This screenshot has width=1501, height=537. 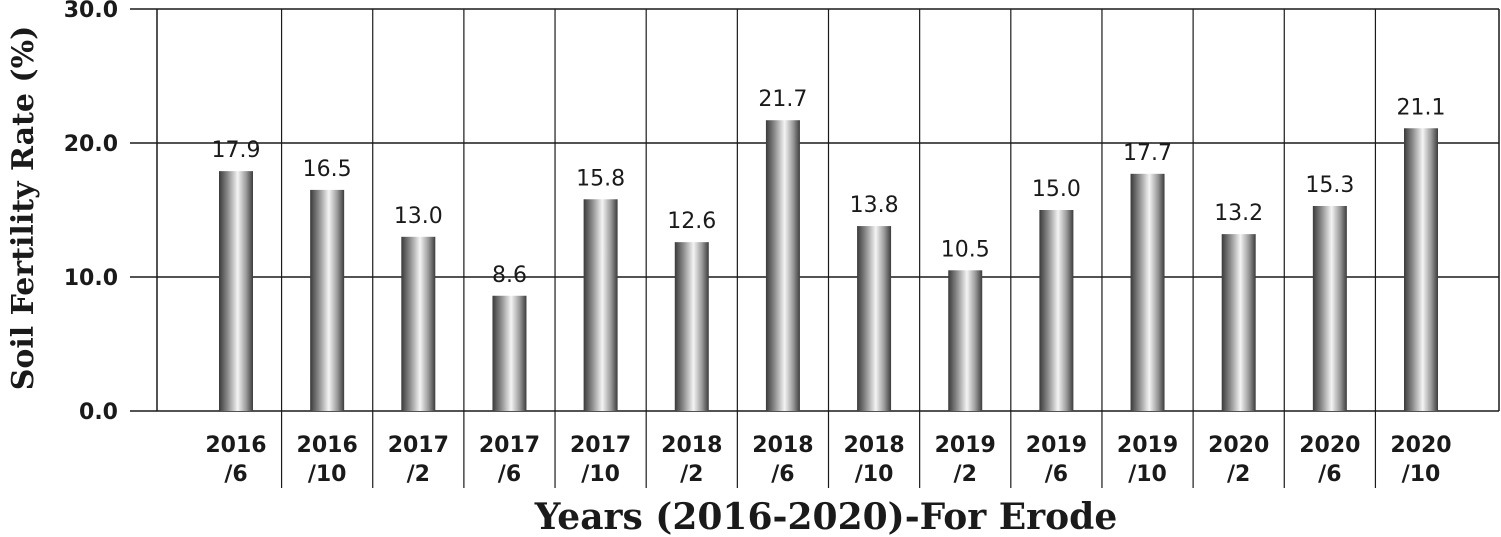 What do you see at coordinates (418, 216) in the screenshot?
I see `data-label: 13.0` at bounding box center [418, 216].